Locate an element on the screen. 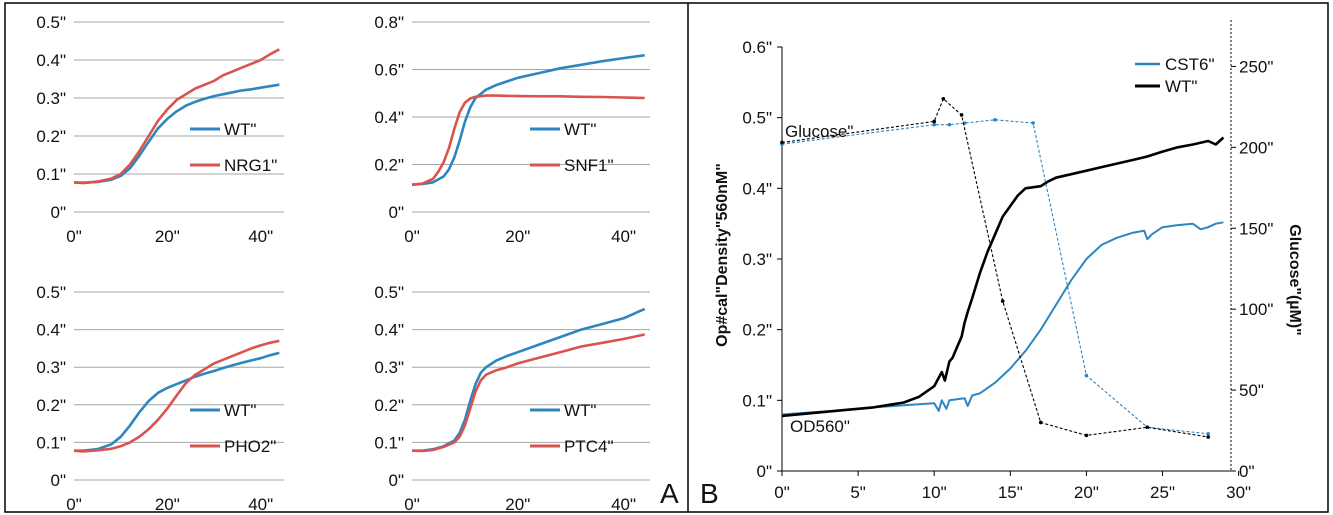 Image resolution: width=1333 pixels, height=515 pixels. y-tick-label: 0.6" is located at coordinates (389, 70).